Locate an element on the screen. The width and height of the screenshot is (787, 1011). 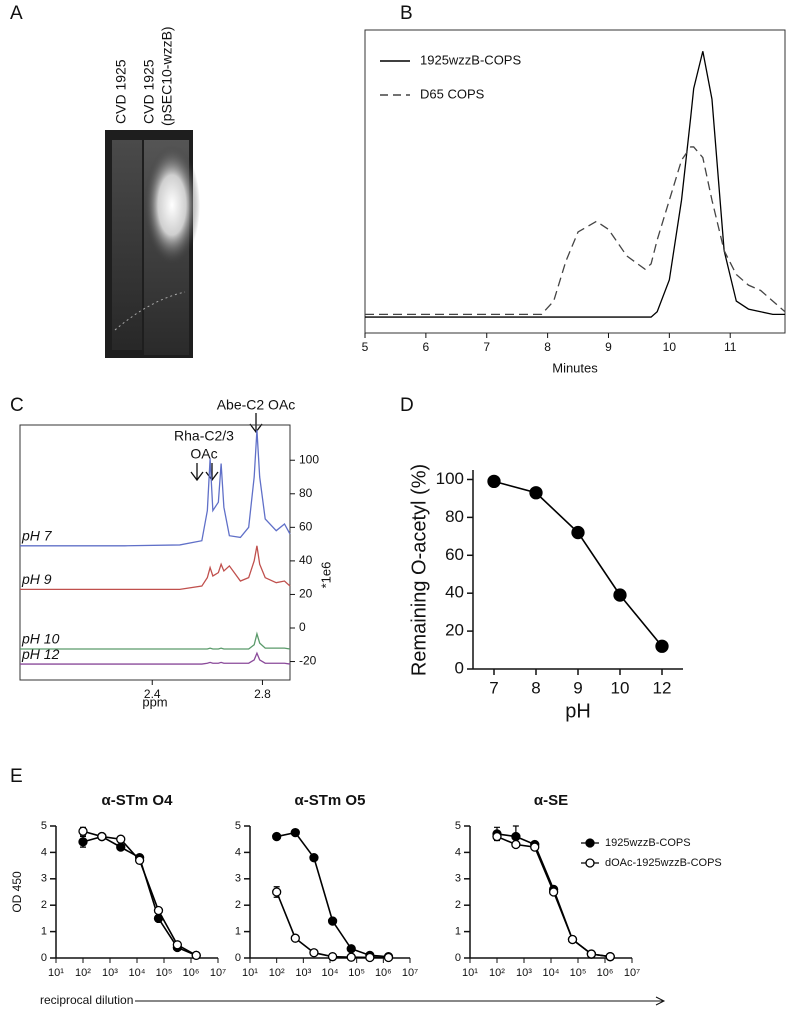
y-axis-label: Remaining O-acetyl (%) is located at coordinates (419, 570).